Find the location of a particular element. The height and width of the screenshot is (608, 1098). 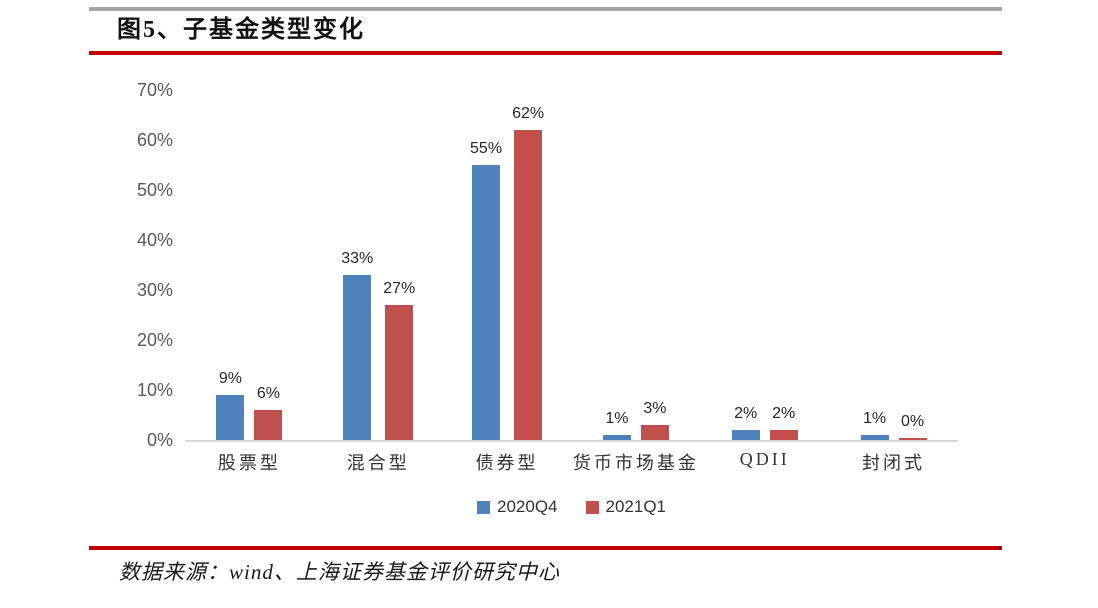

bar-value-label: 9% is located at coordinates (230, 378).